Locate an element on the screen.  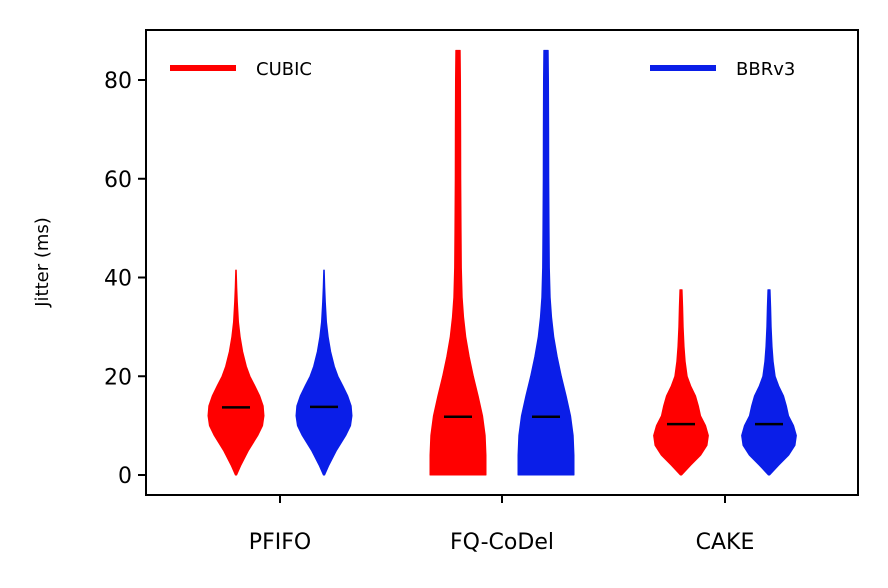
legend-label-bbrv3: BBRv3 is located at coordinates (765, 69).